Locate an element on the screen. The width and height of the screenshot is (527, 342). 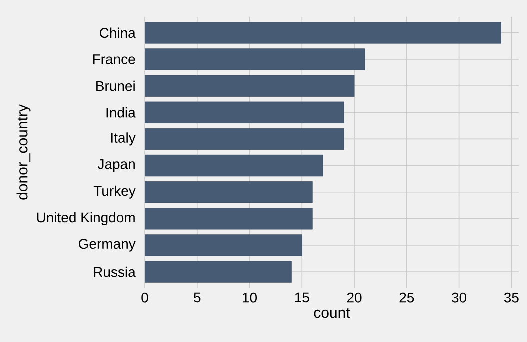
x-tick-label: 10 is located at coordinates (250, 297).